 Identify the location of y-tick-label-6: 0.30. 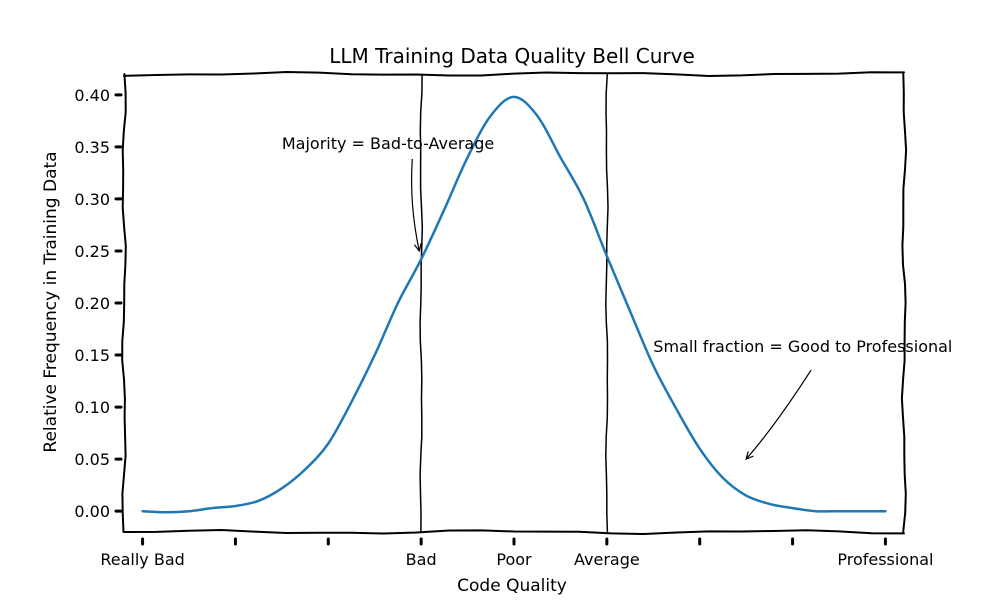
(92, 199).